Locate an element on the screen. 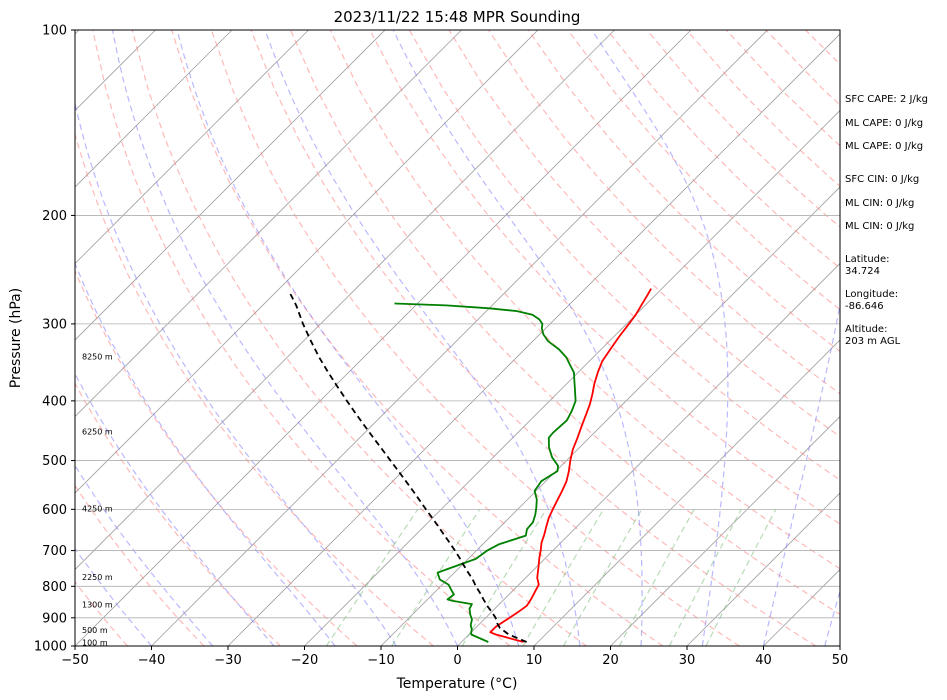 The image size is (947, 700). y-tick-label: 500 is located at coordinates (54, 461).